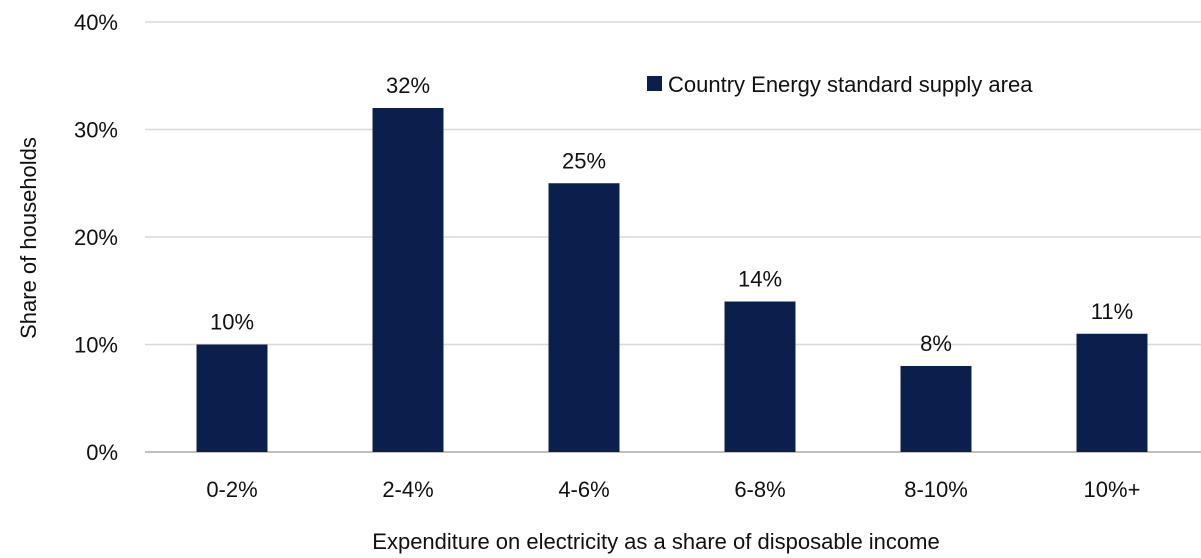  What do you see at coordinates (936, 343) in the screenshot?
I see `data-label: 8%` at bounding box center [936, 343].